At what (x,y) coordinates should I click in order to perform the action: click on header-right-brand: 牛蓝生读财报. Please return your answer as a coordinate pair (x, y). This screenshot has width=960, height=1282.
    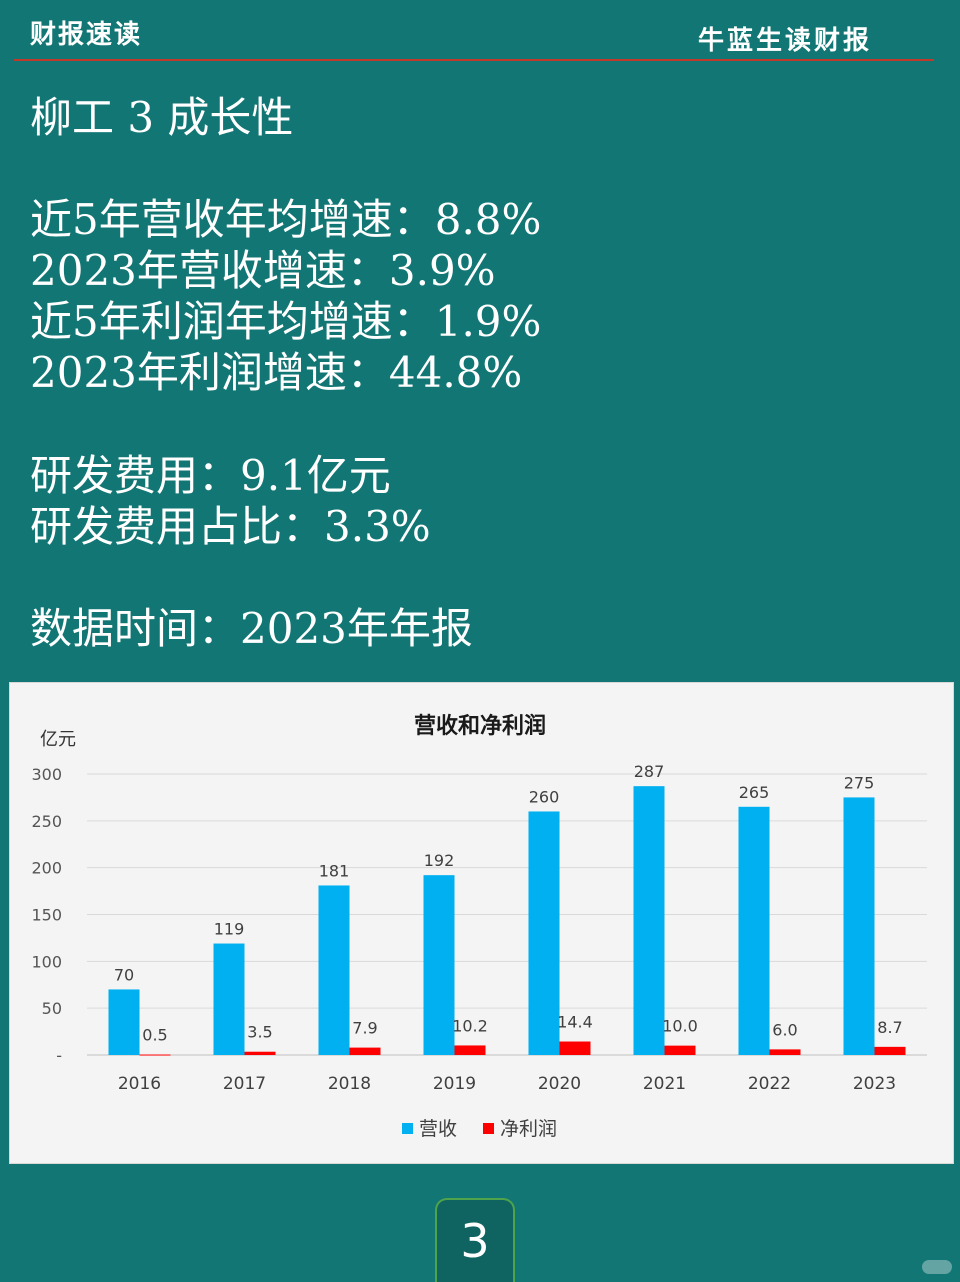
    Looking at the image, I should click on (784, 41).